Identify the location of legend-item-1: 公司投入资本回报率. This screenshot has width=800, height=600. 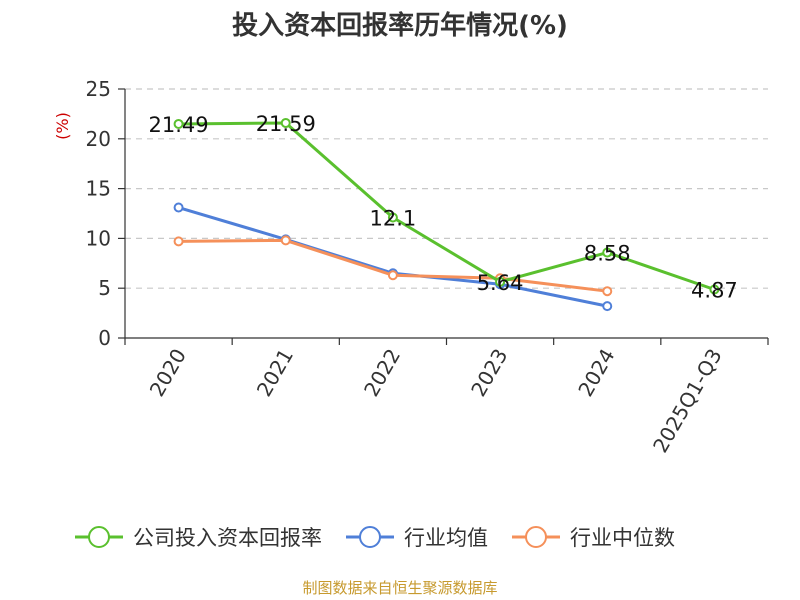
(198, 538).